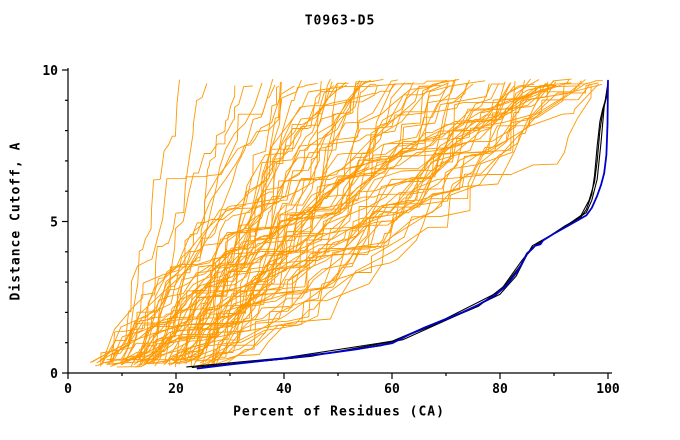 This screenshot has height=440, width=680. I want to click on x-tick-label: 0, so click(68, 389).